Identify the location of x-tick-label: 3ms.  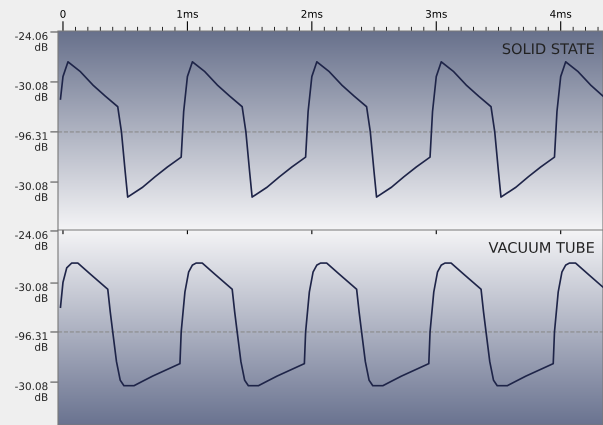
(436, 14).